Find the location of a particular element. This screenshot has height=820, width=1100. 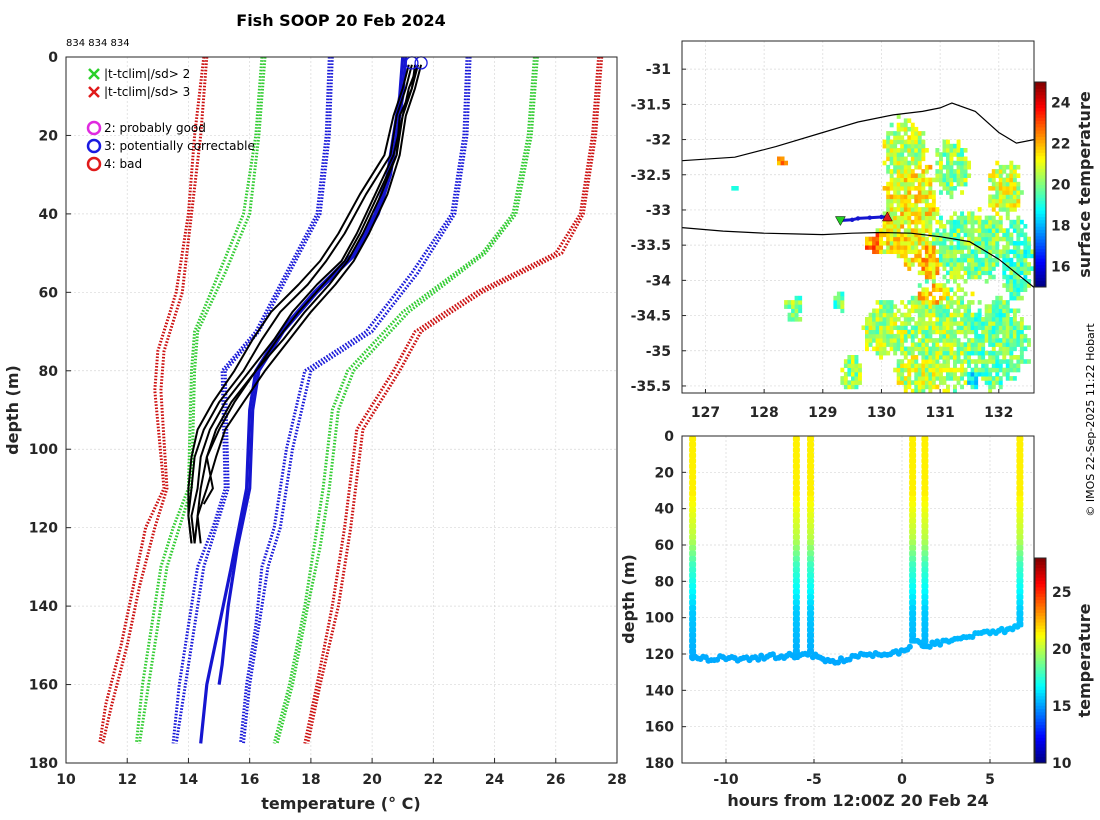

time-y-tick-label: 60 is located at coordinates (665, 546).